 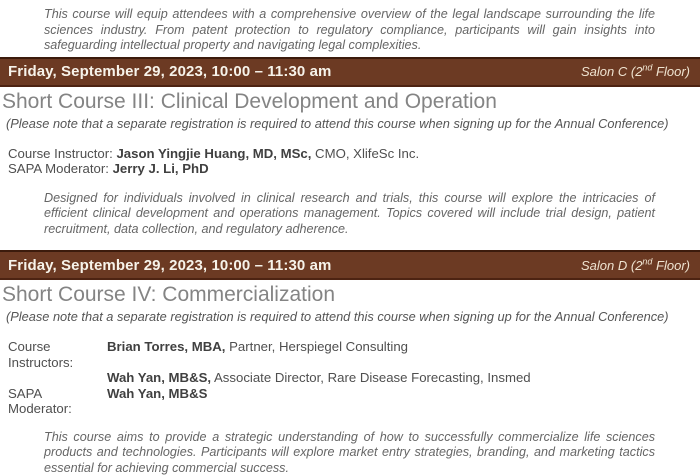 I want to click on session-location: Salon D (2nd Floor), so click(x=635, y=265).